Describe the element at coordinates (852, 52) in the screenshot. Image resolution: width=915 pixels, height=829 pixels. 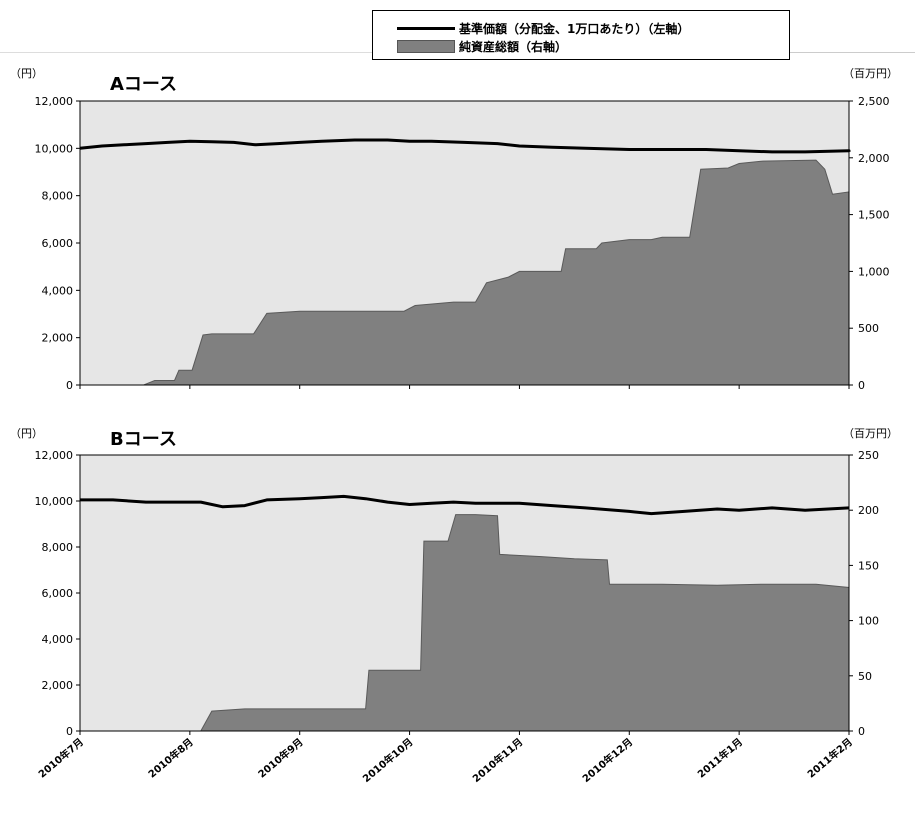
I see `top-rule-right` at that location.